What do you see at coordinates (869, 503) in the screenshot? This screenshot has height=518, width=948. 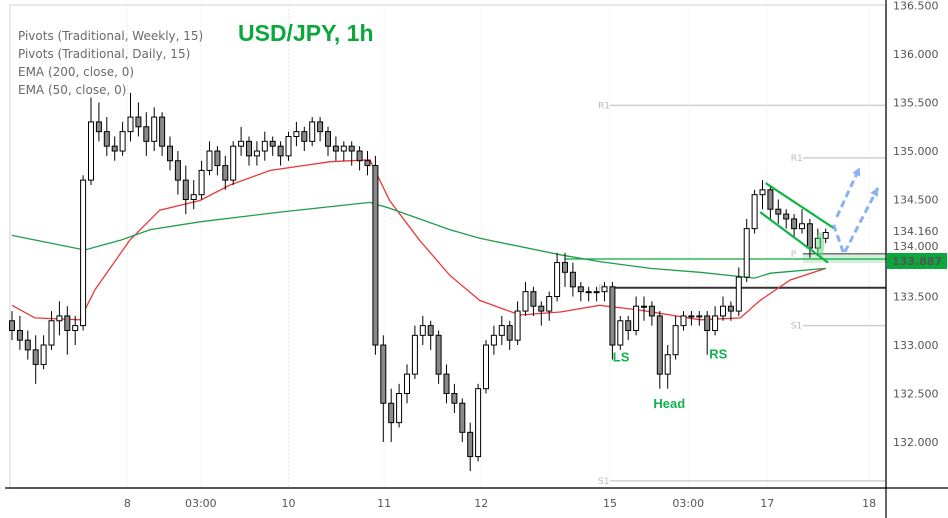 I see `x-tick-label: 18` at bounding box center [869, 503].